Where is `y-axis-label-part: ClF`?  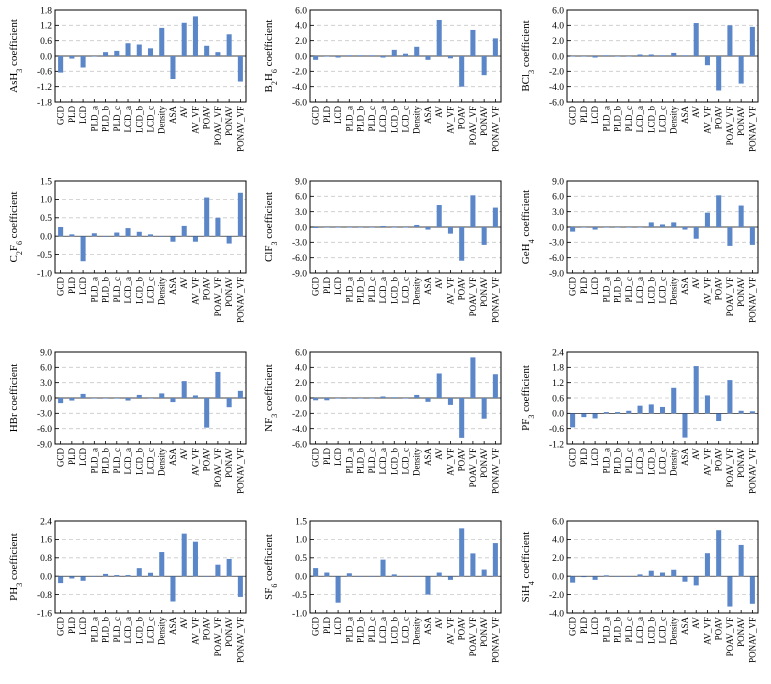
y-axis-label-part: ClF is located at coordinates (269, 254).